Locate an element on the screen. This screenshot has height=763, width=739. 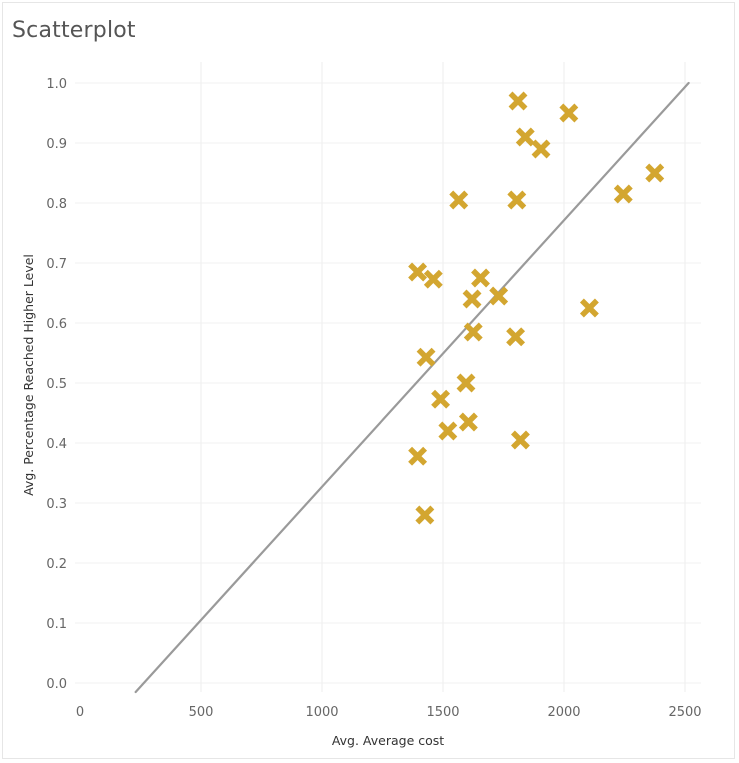
x-axis-title: Avg. Average cost is located at coordinates (388, 740).